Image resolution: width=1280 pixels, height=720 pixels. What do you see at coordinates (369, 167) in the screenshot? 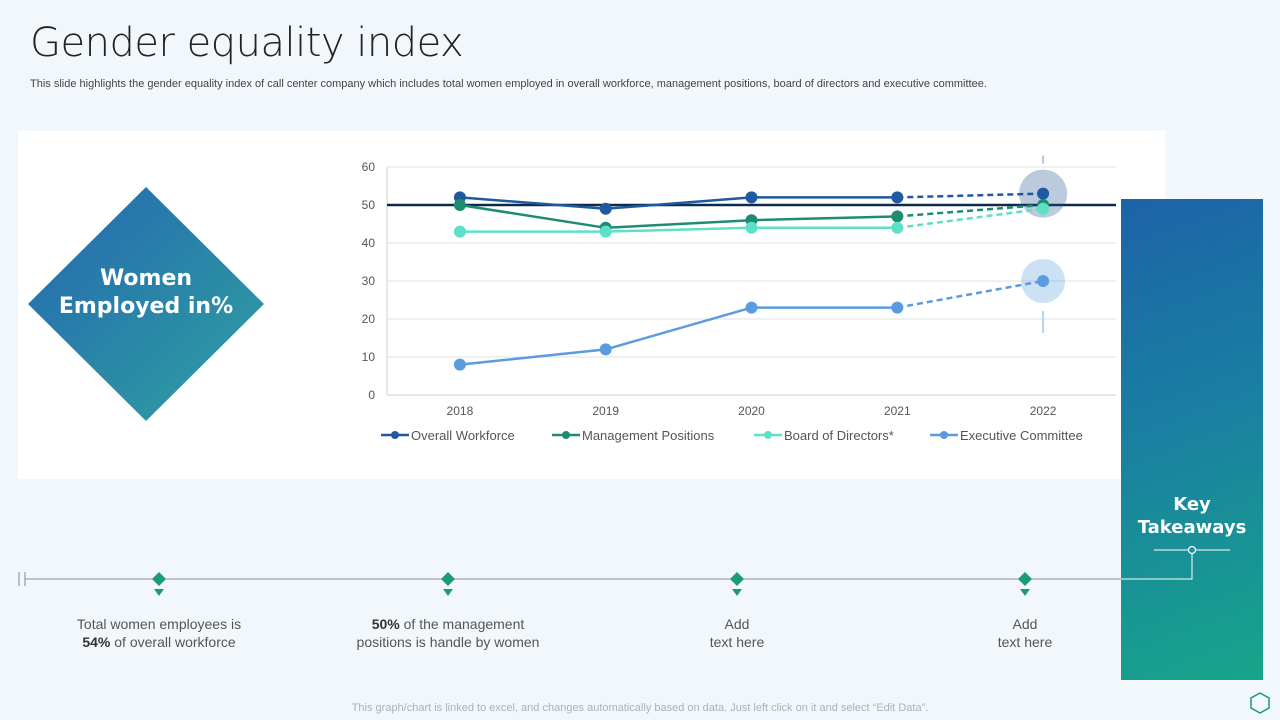
I see `y-tick-label: 60` at bounding box center [369, 167].